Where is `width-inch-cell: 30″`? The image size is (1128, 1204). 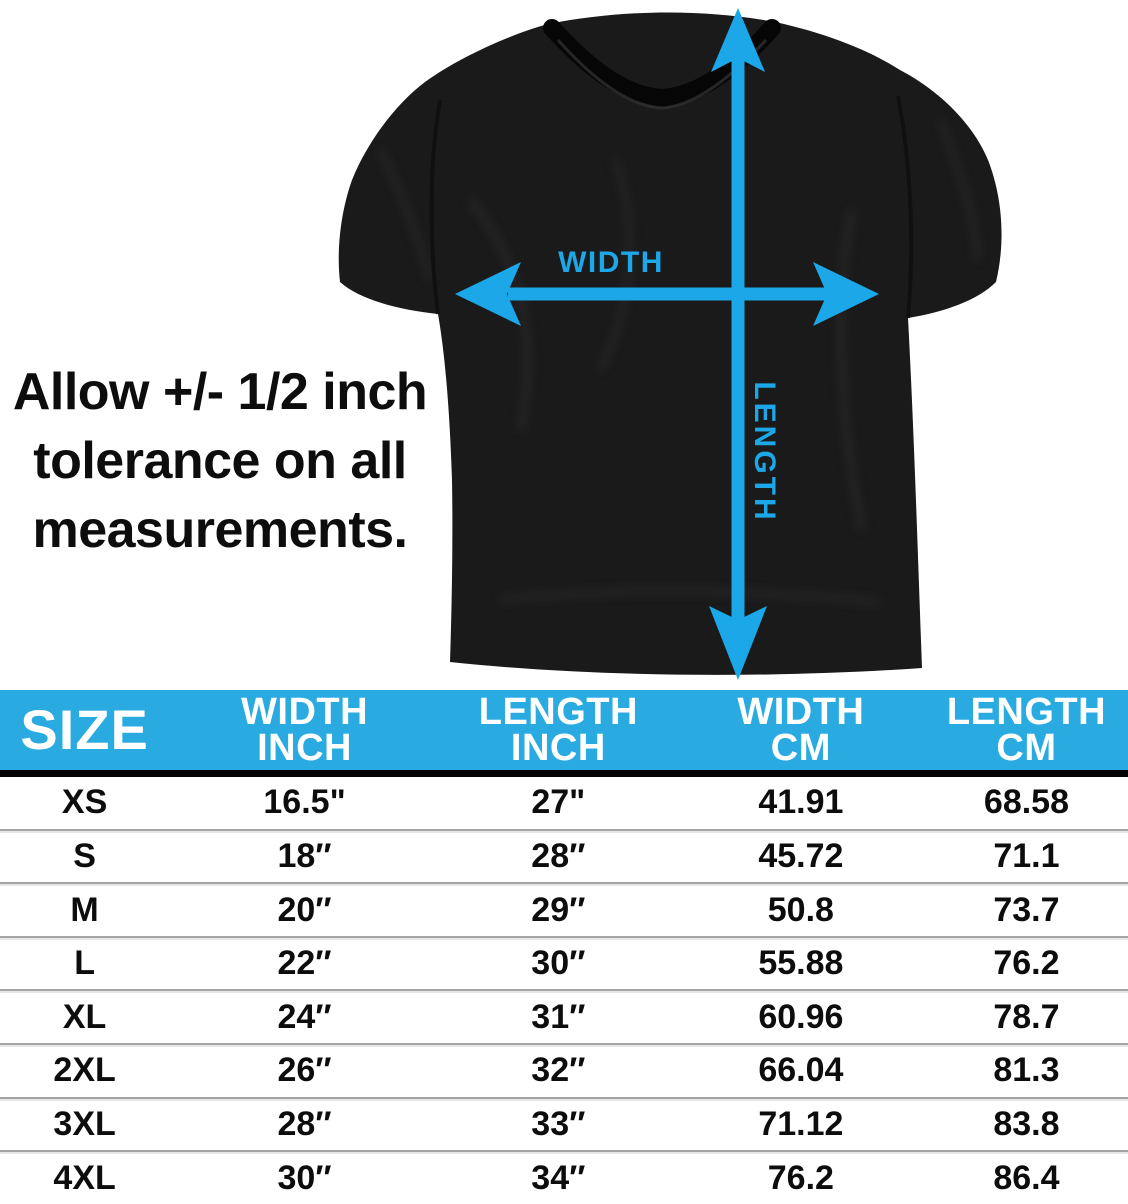
width-inch-cell: 30″ is located at coordinates (304, 1177).